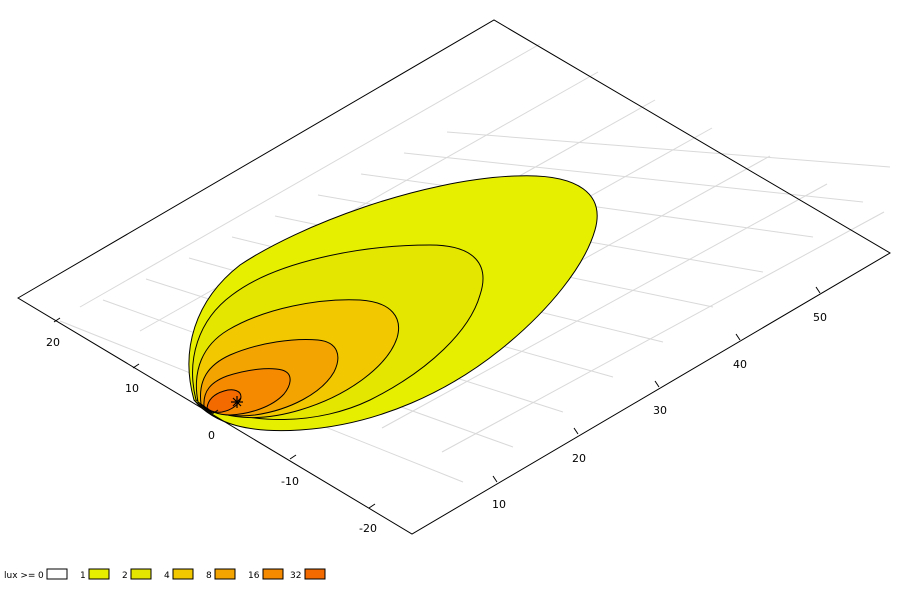  What do you see at coordinates (740, 364) in the screenshot?
I see `x-tick-label: 40` at bounding box center [740, 364].